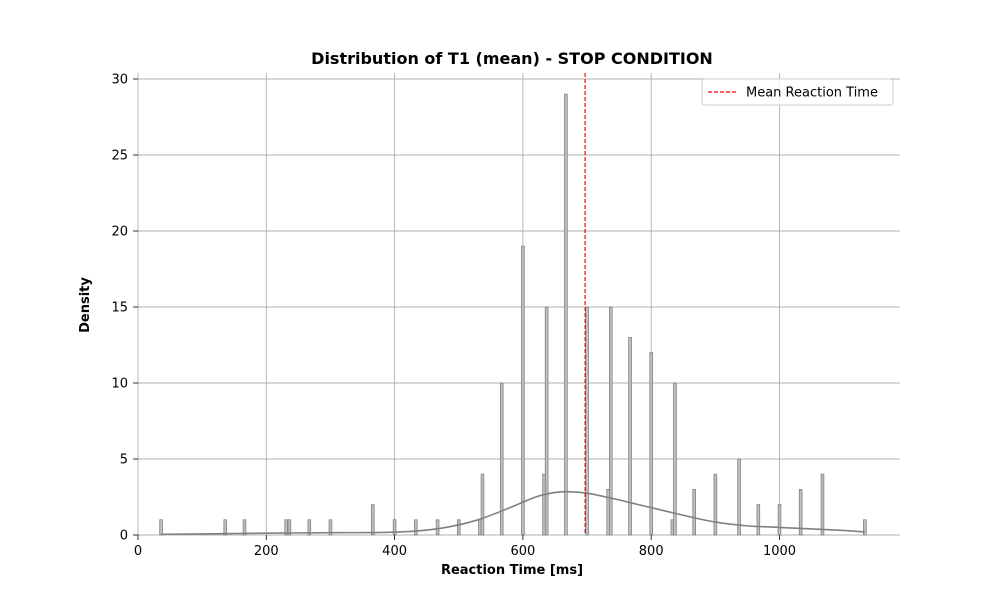 The image size is (1000, 600). Describe the element at coordinates (465, 547) in the screenshot. I see `x-axis: 0 200 400 600 800 1000` at that location.